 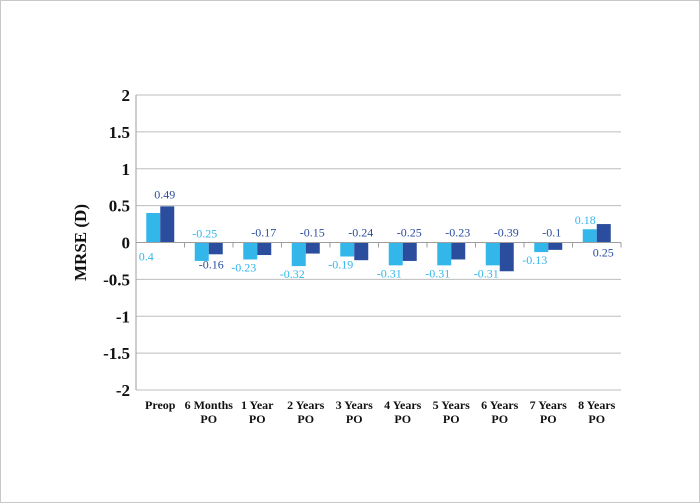 What do you see at coordinates (116, 279) in the screenshot?
I see `y-tick-label: -0.5` at bounding box center [116, 279].